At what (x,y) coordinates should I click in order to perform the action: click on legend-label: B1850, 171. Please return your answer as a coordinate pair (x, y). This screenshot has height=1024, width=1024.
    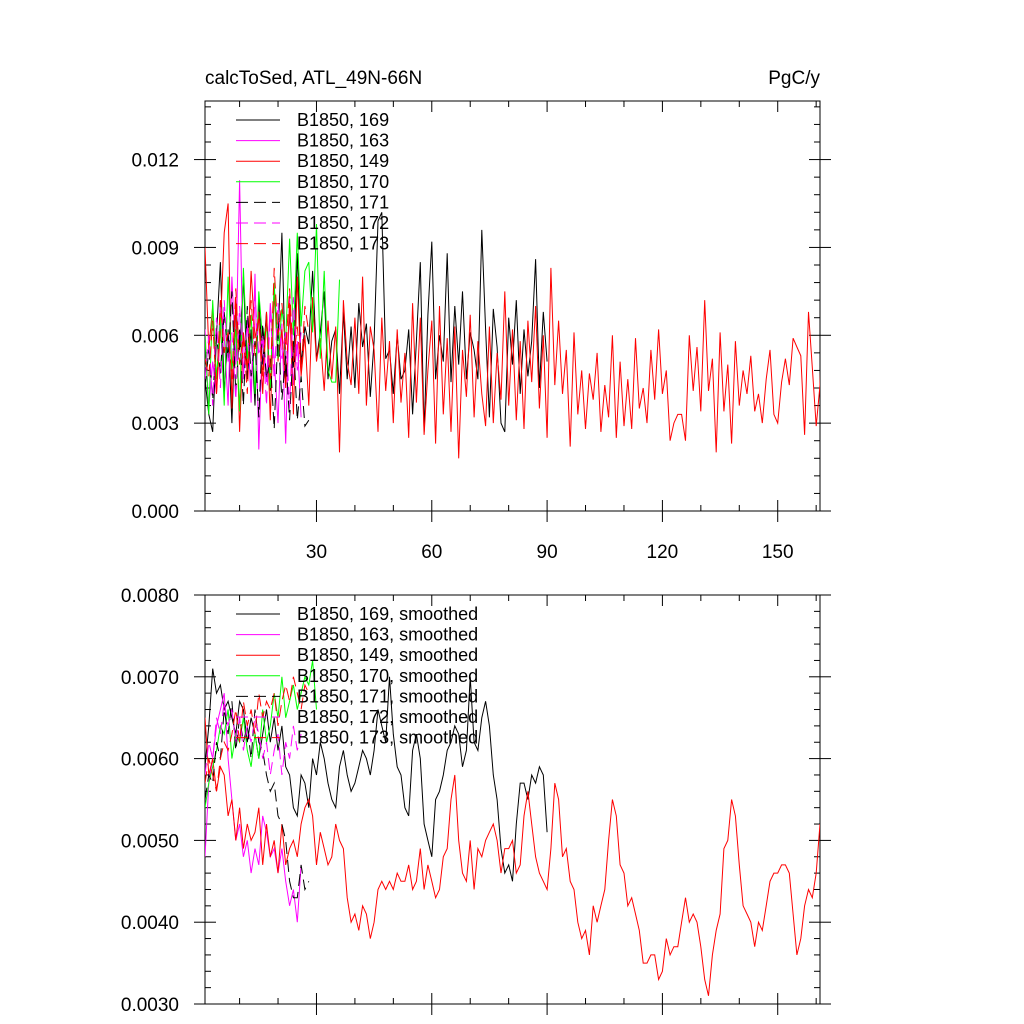
    Looking at the image, I should click on (343, 202).